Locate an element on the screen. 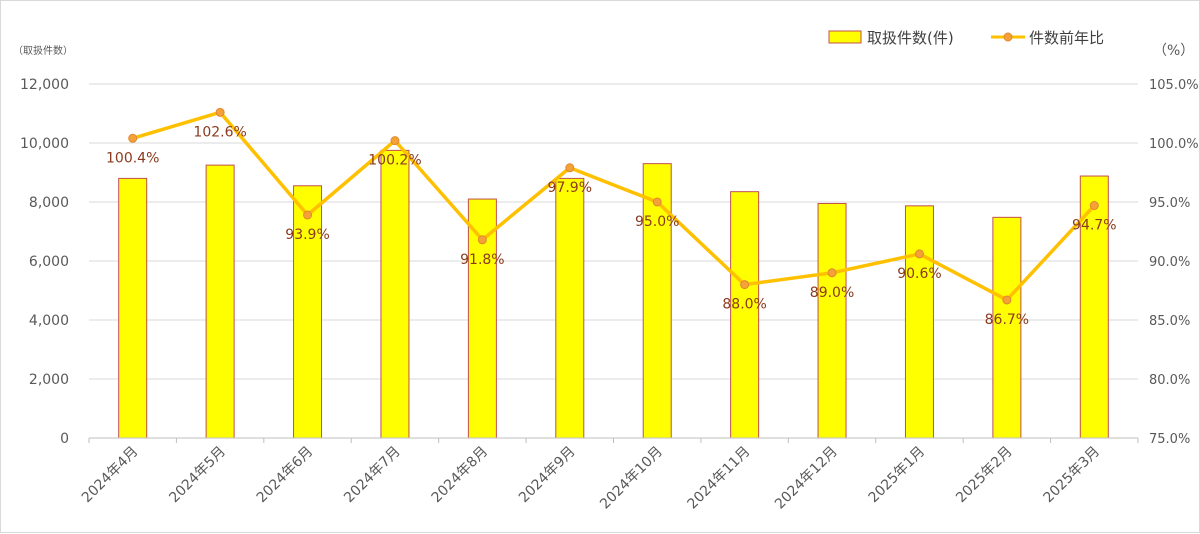  data-label: 95.0% is located at coordinates (657, 222).